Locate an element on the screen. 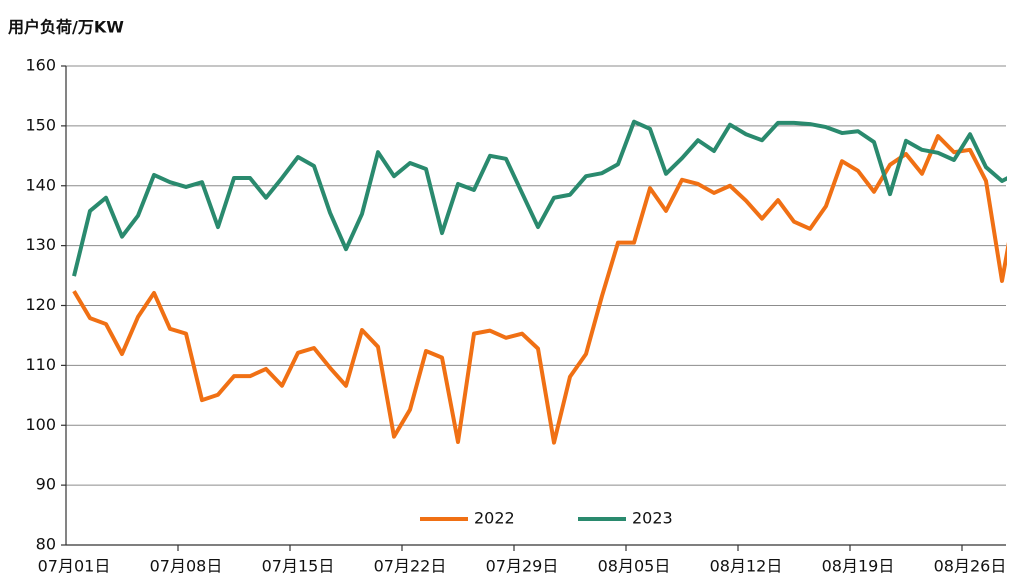 The image size is (1011, 577). y-tick-label: 110 is located at coordinates (40, 364).